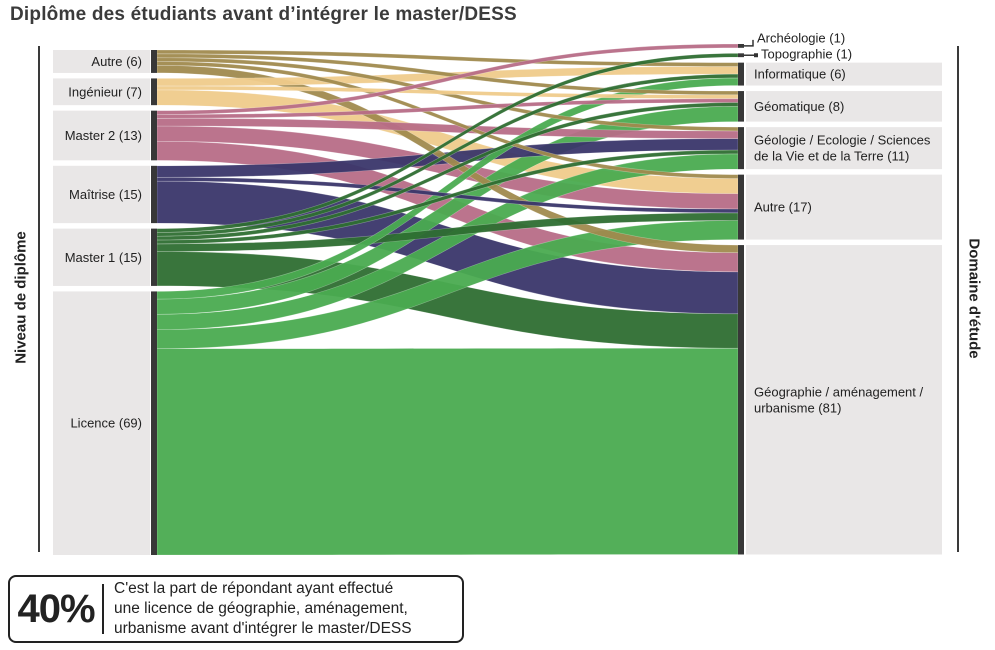 The image size is (995, 650). Describe the element at coordinates (806, 54) in the screenshot. I see `label-topographie: Topographie (1)` at that location.